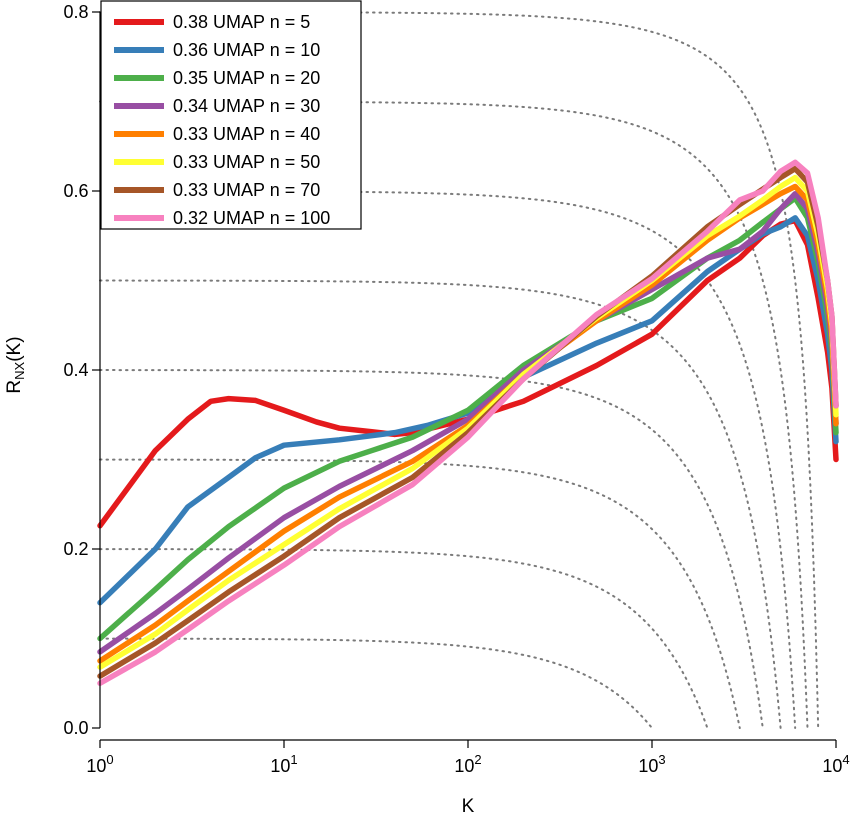  What do you see at coordinates (75, 12) in the screenshot?
I see `y-tick-label: 0.8` at bounding box center [75, 12].